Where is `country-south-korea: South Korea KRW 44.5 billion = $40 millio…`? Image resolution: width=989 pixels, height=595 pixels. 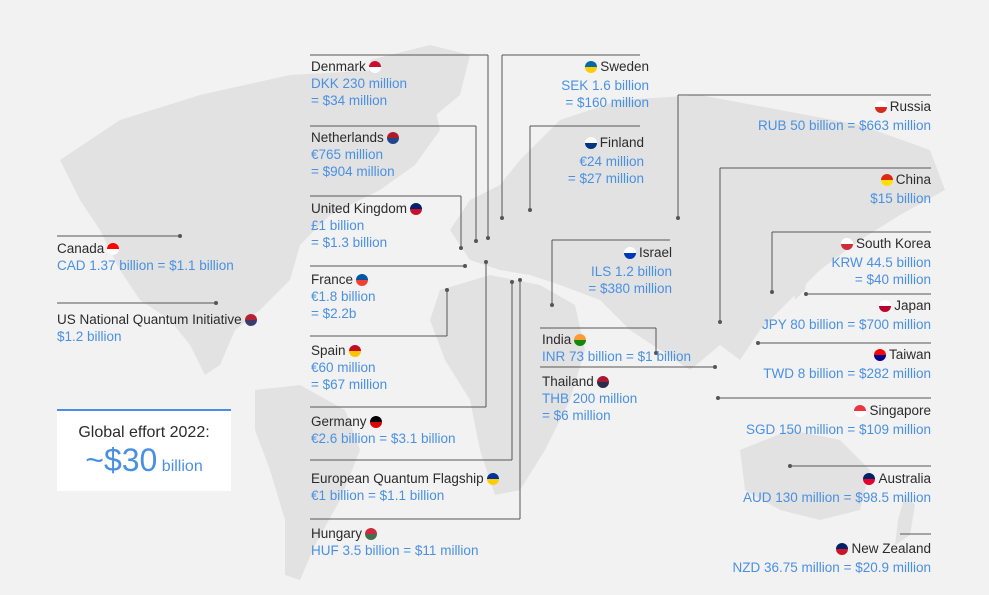
country-south-korea: South Korea KRW 44.5 billion = $40 millio… is located at coordinates (881, 261).